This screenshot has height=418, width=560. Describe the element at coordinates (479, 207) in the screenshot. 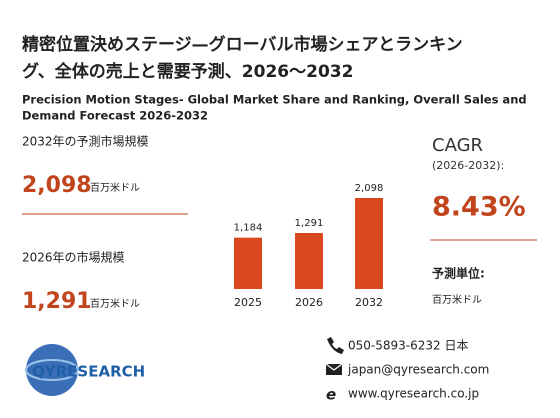

I see `cagr-value: 8.43%` at that location.